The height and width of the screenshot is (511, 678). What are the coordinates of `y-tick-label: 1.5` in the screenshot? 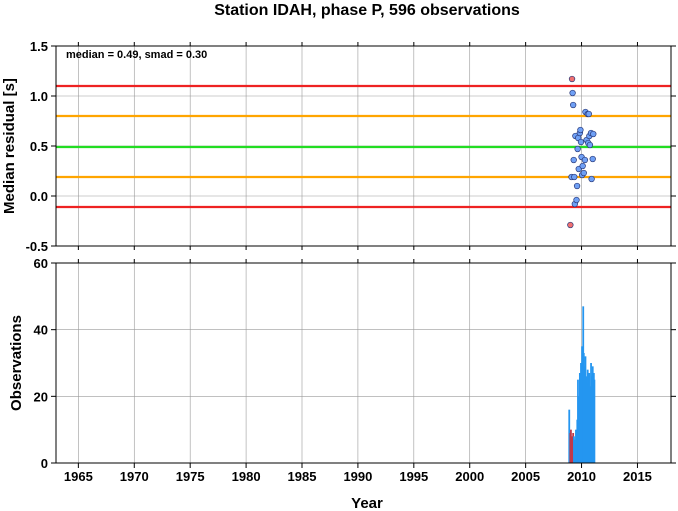 It's located at (39, 46).